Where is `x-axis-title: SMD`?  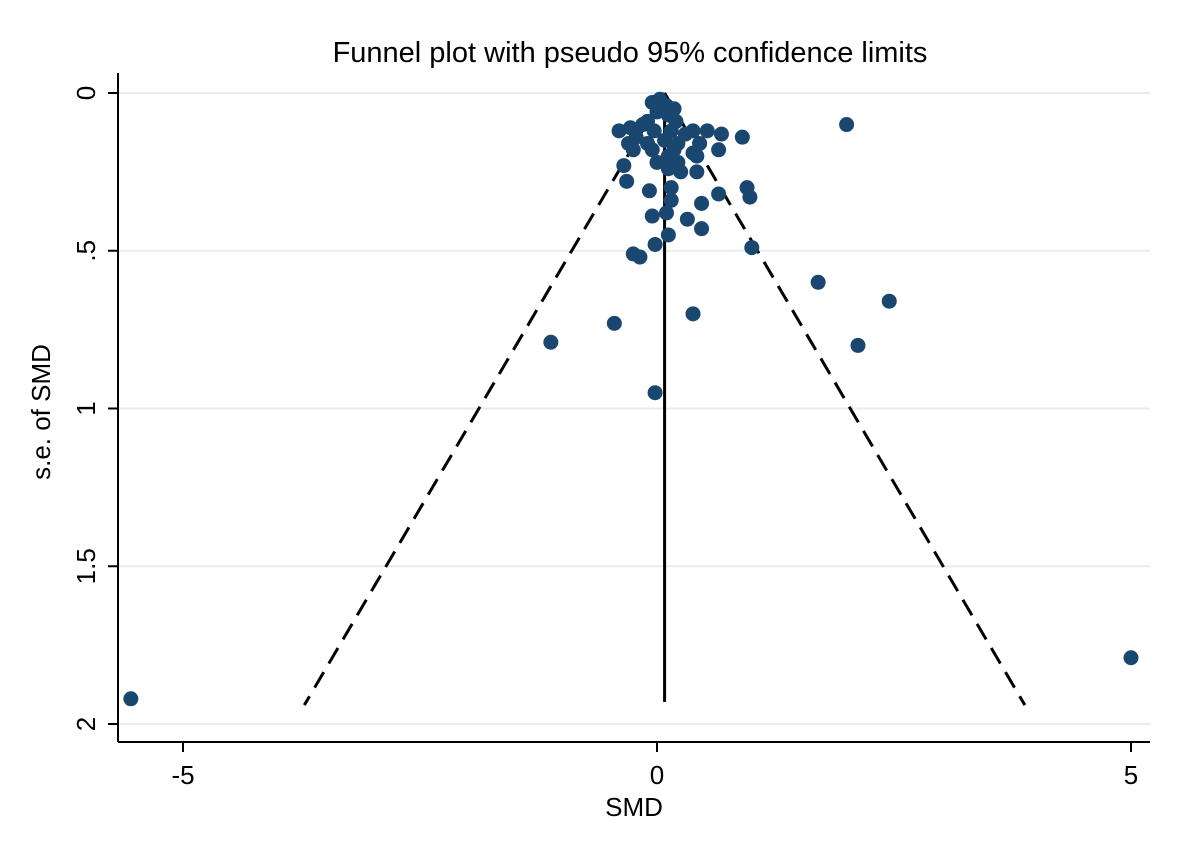 x-axis-title: SMD is located at coordinates (634, 807).